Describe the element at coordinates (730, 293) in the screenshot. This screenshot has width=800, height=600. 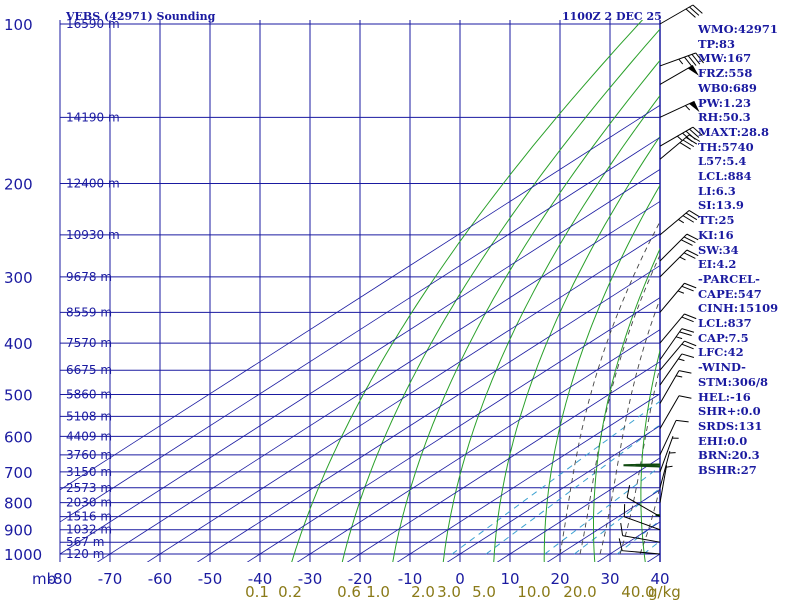
I see `index-item: CAPE:547` at that location.